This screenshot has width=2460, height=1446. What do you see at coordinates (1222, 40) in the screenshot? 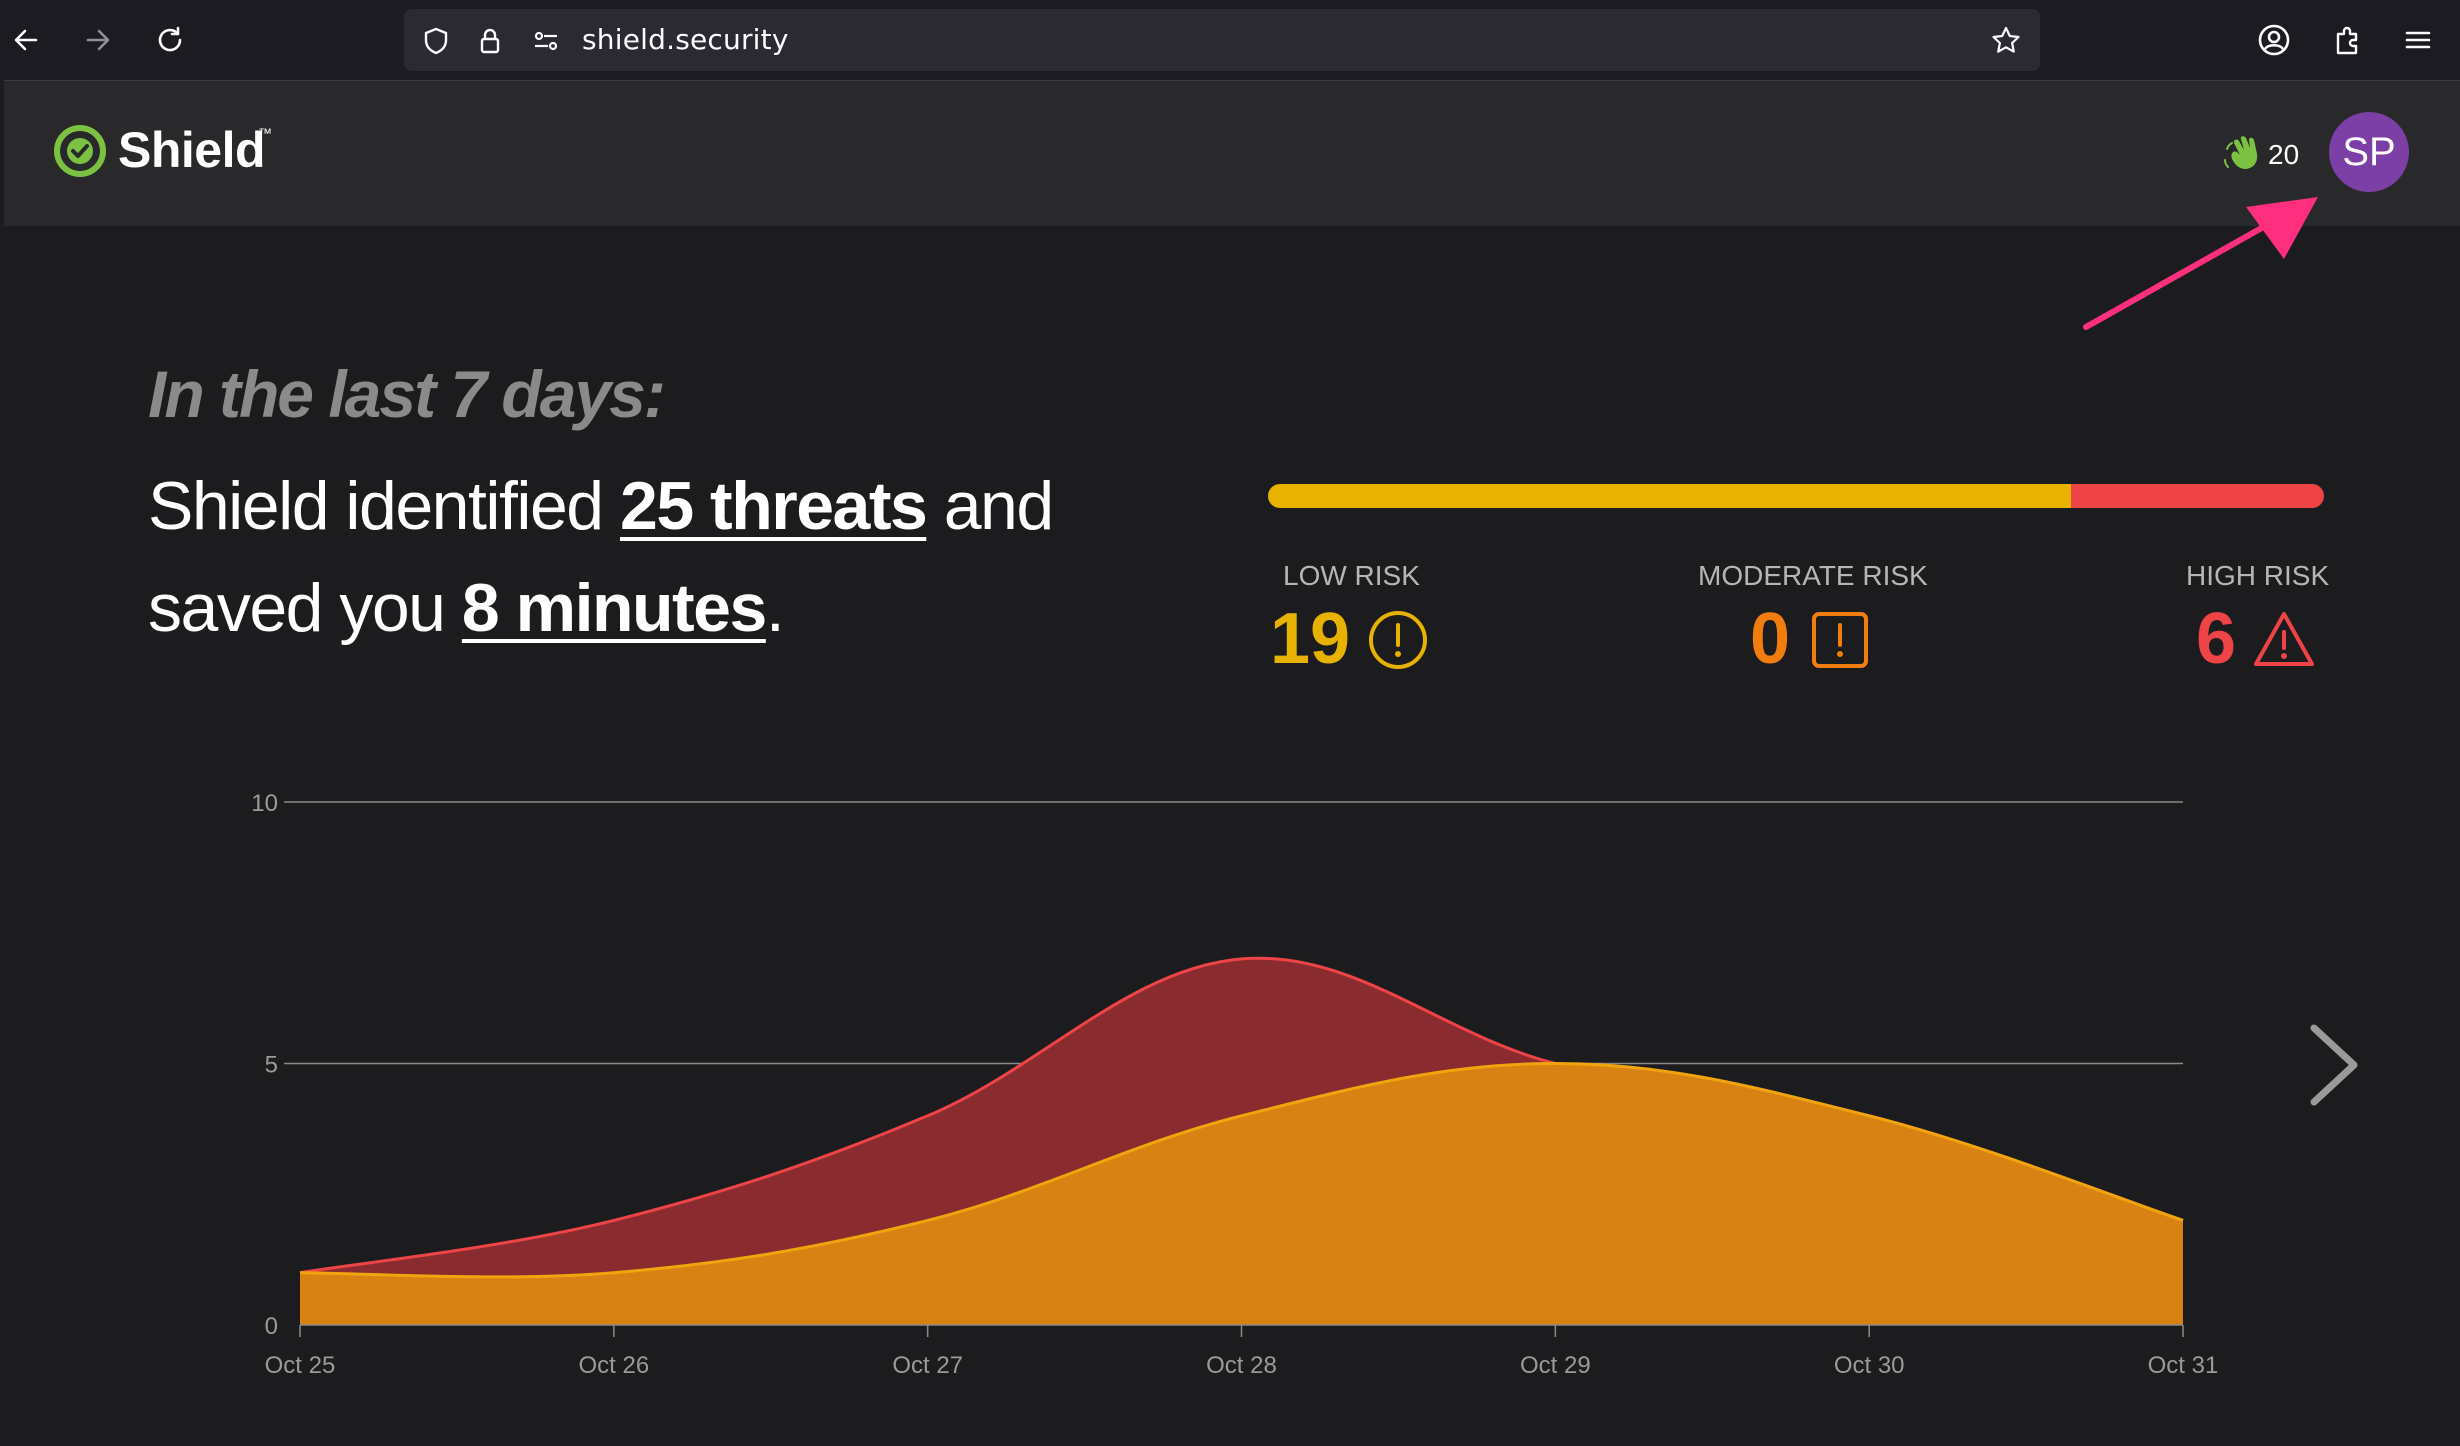
I see `address-bar: shield.security` at bounding box center [1222, 40].